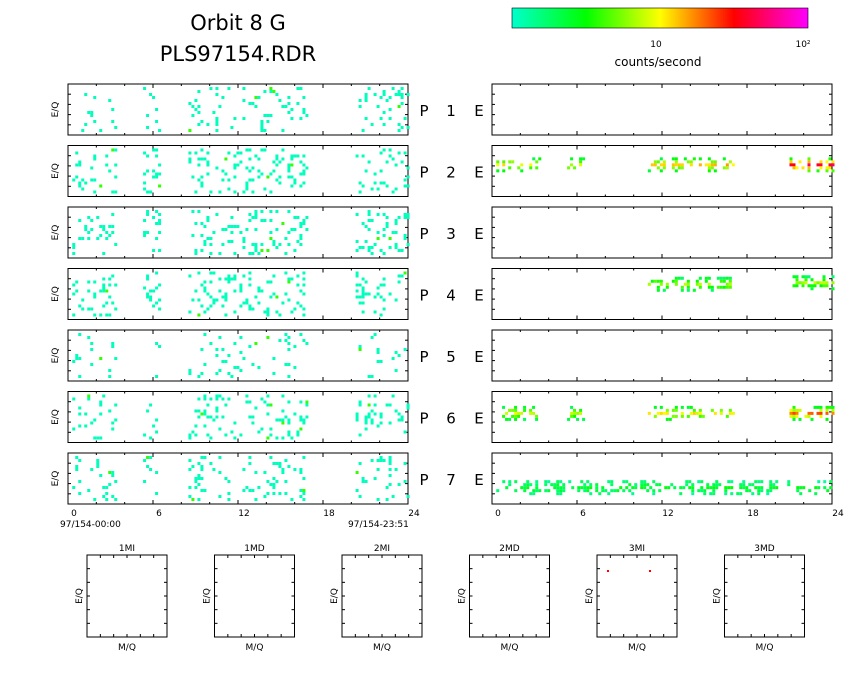 The height and width of the screenshot is (680, 850). What do you see at coordinates (382, 596) in the screenshot?
I see `mass-panel-frame` at bounding box center [382, 596].